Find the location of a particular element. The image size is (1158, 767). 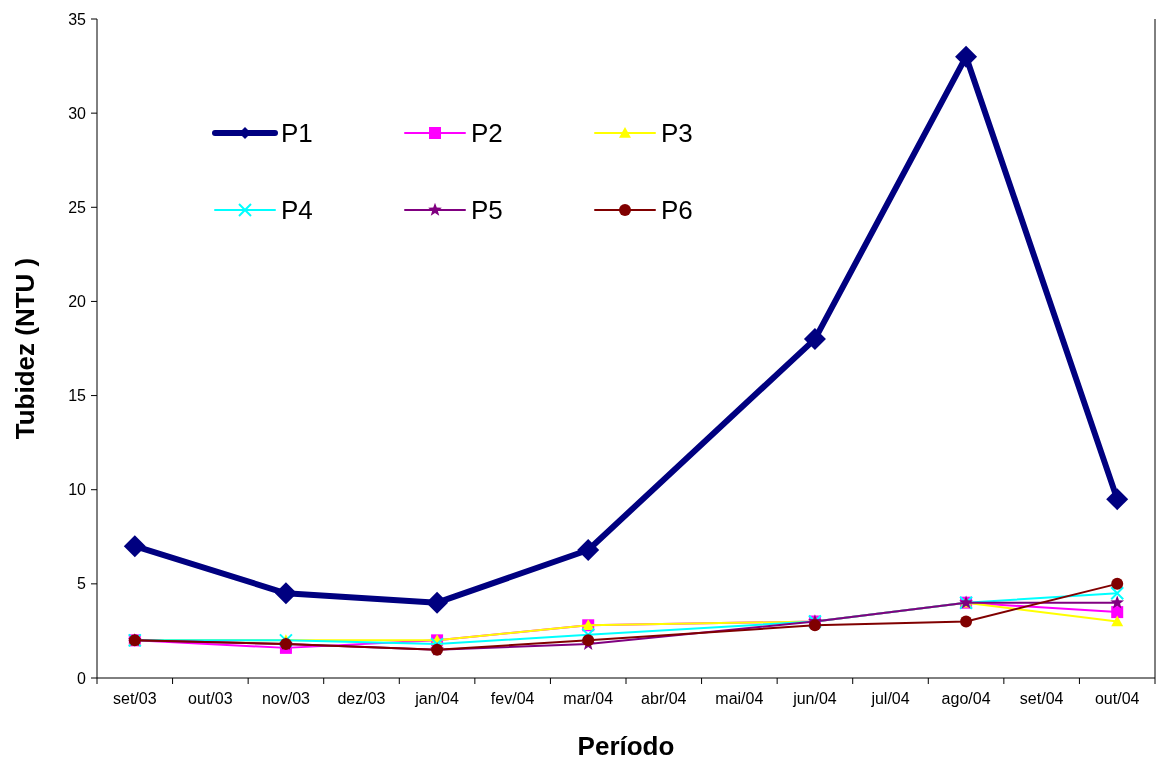

y-tick-label: 30 is located at coordinates (77, 113).